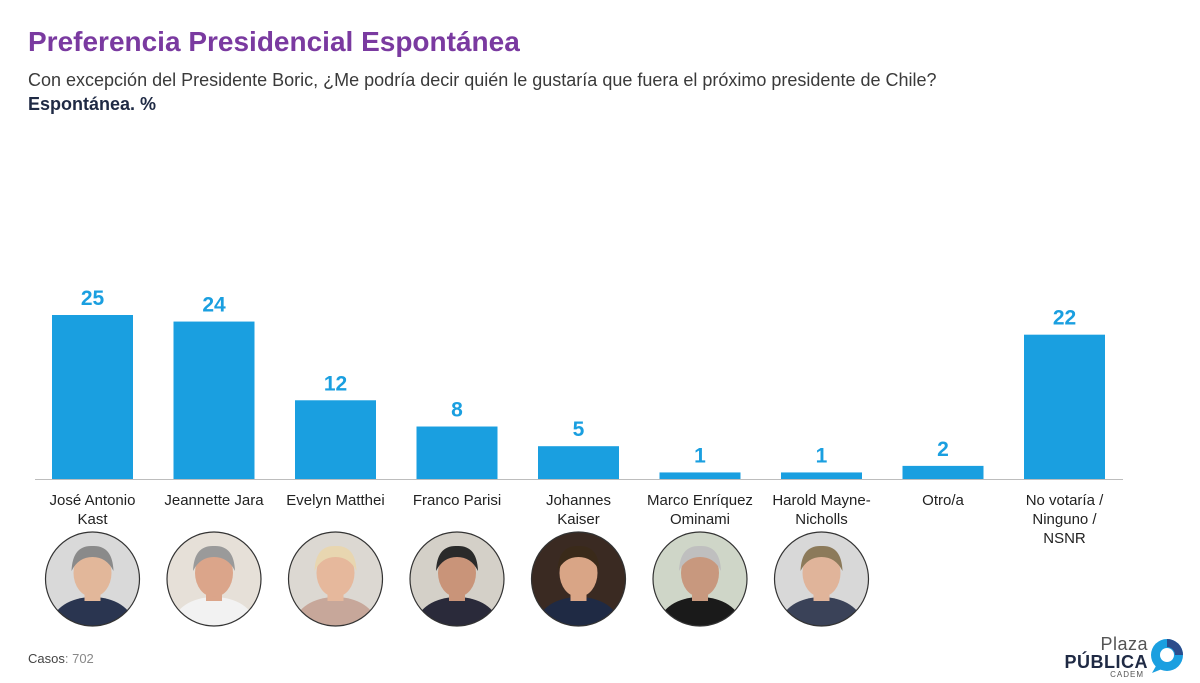 Image resolution: width=1200 pixels, height=683 pixels. Describe the element at coordinates (821, 510) in the screenshot. I see `tick-label: Harold Mayne-Nicholls` at that location.